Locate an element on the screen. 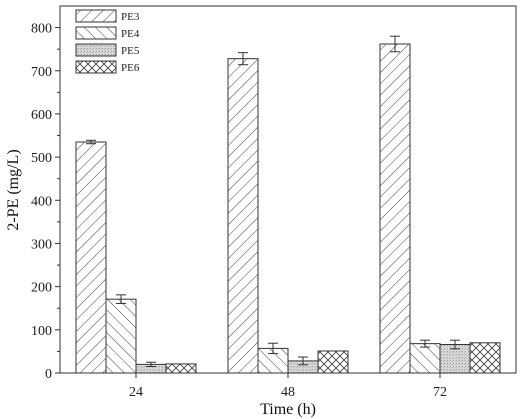  legend-label: PE3 is located at coordinates (130, 17).